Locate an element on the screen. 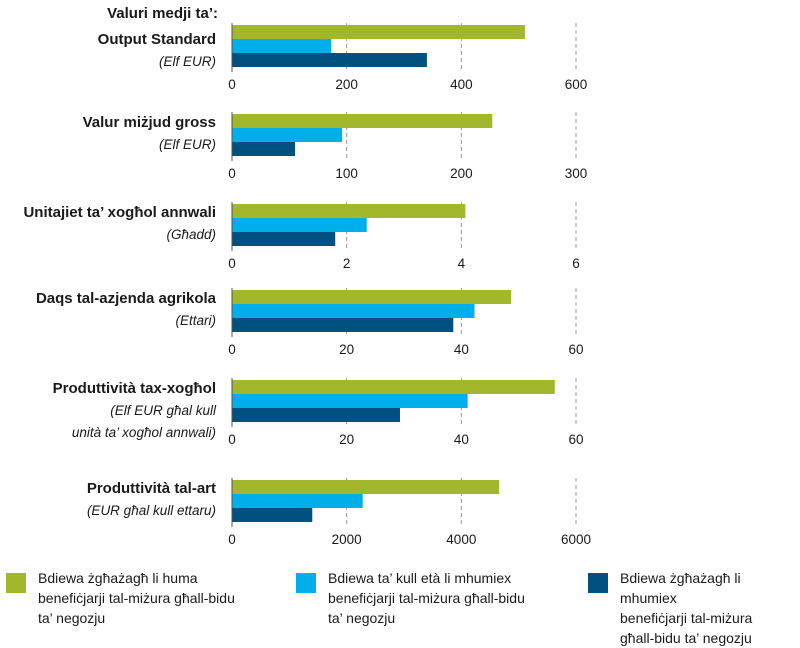 Image resolution: width=800 pixels, height=648 pixels. x-tick-label: 100 is located at coordinates (346, 173).